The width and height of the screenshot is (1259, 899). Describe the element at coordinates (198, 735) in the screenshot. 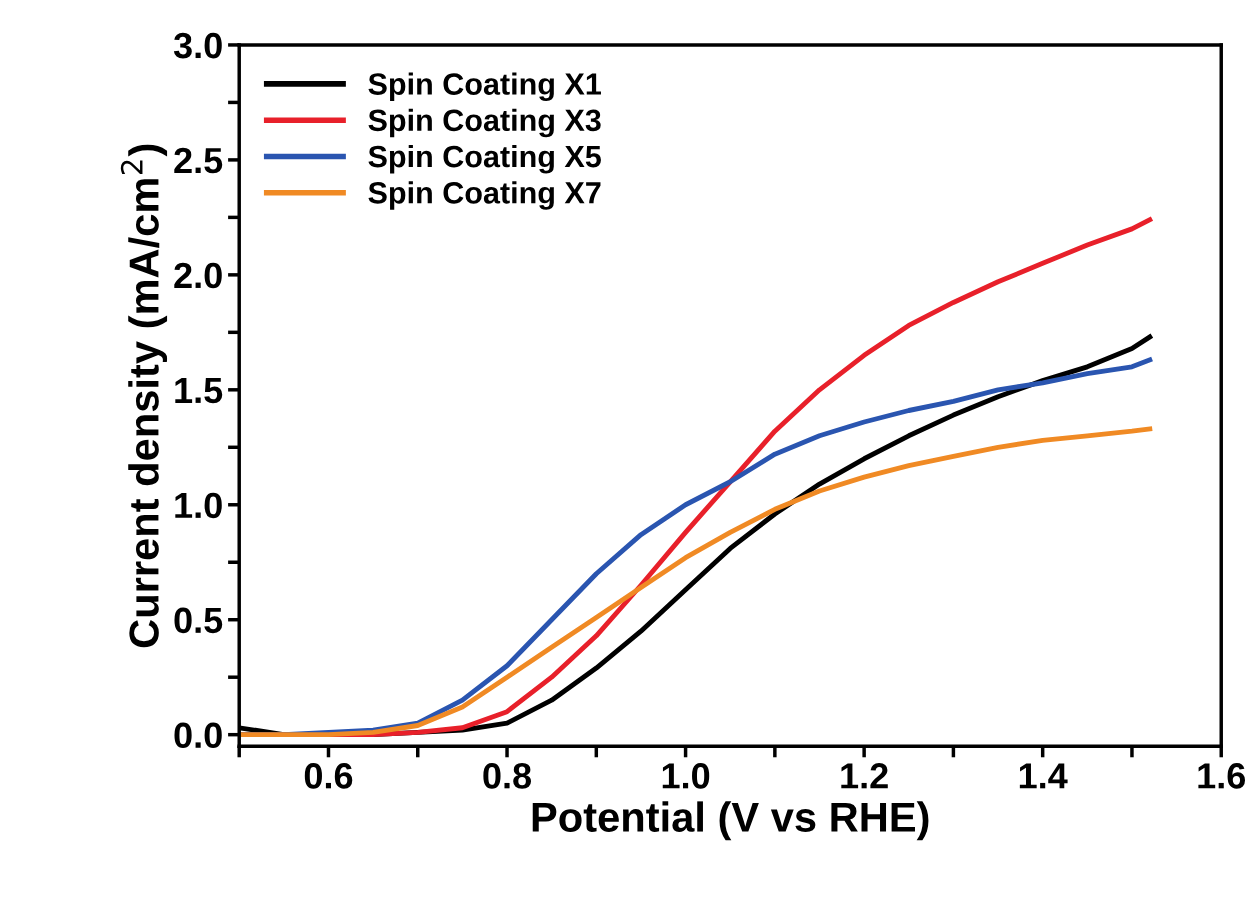

I see `y-tick-label: 0.0` at that location.